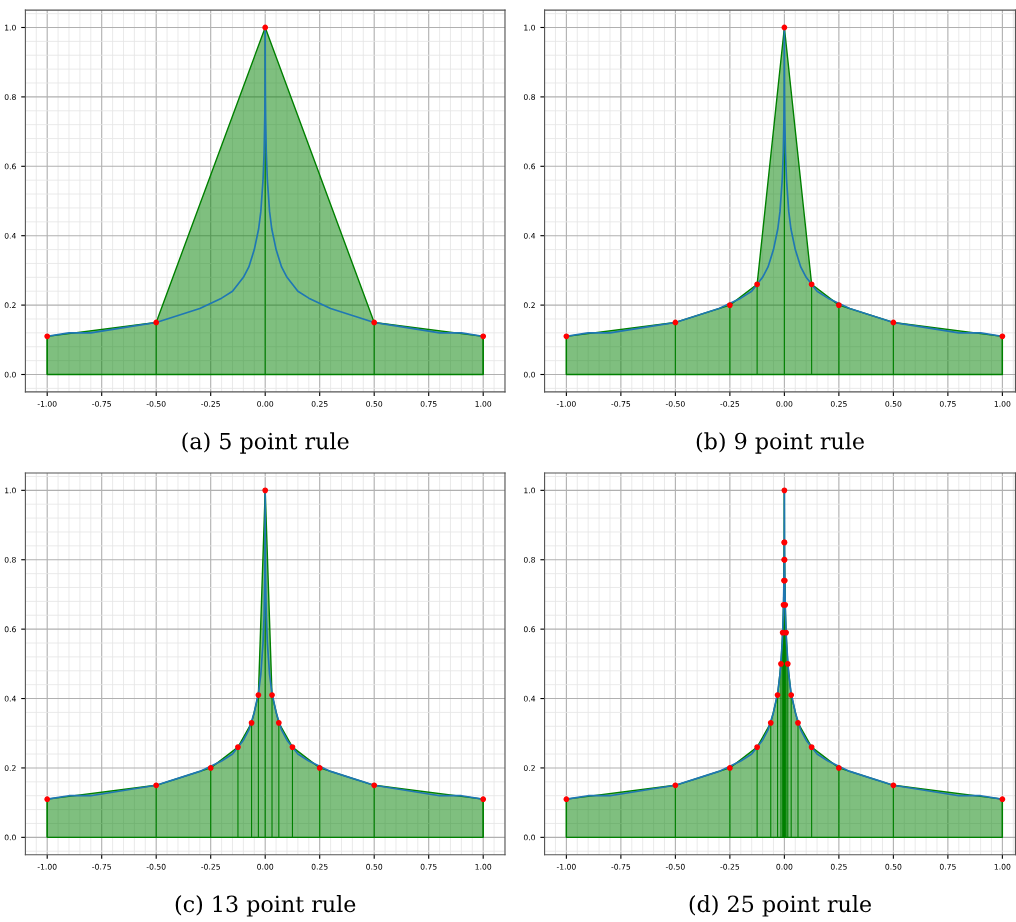 This screenshot has width=1016, height=922. Describe the element at coordinates (780, 443) in the screenshot. I see `text: (b) 9 point rule` at that location.